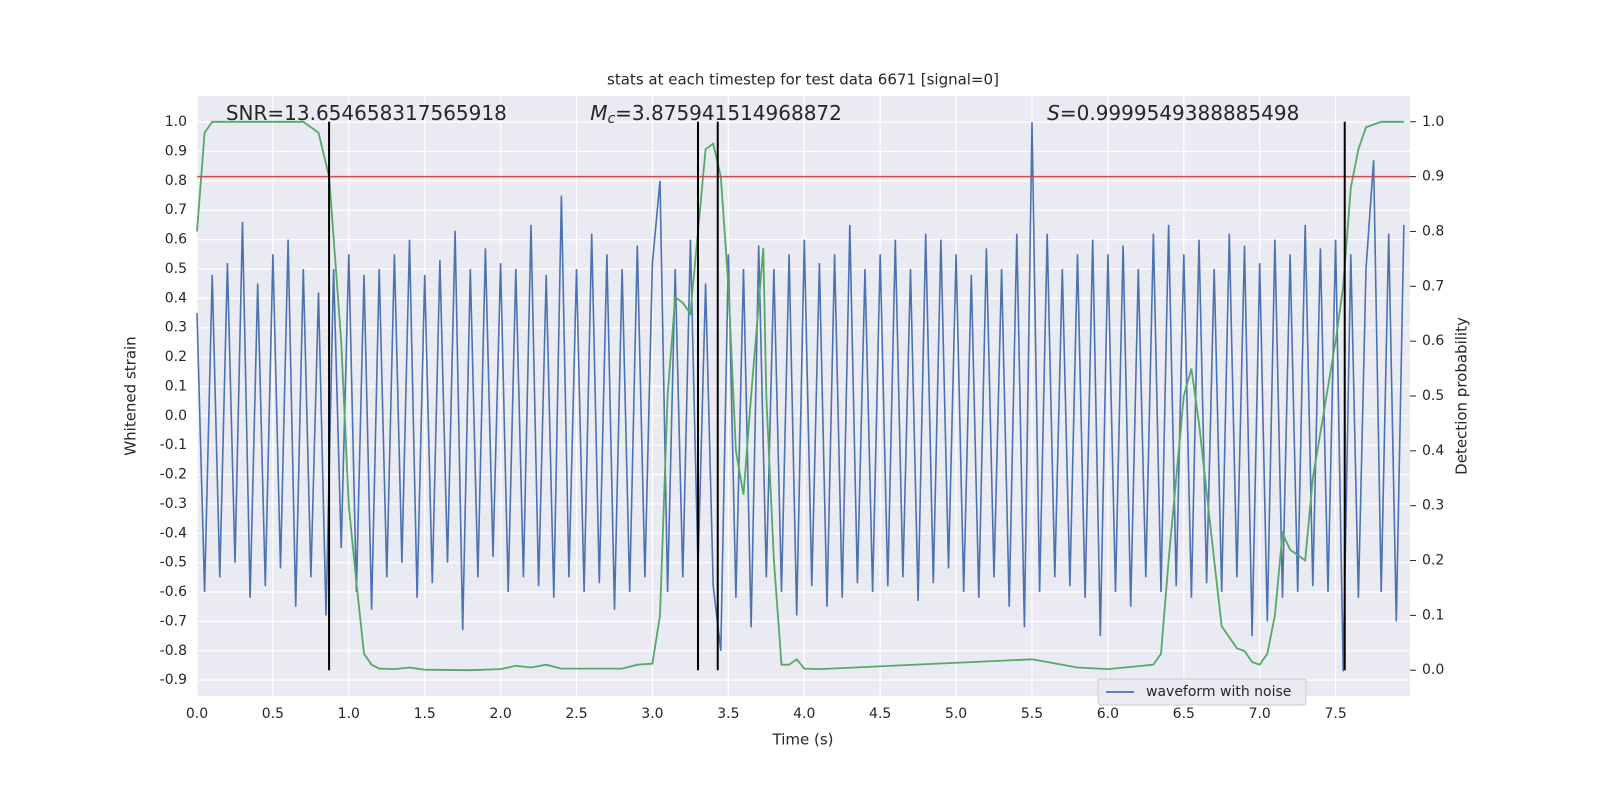  Describe the element at coordinates (176, 298) in the screenshot. I see `y-tick-label: 0.4` at that location.